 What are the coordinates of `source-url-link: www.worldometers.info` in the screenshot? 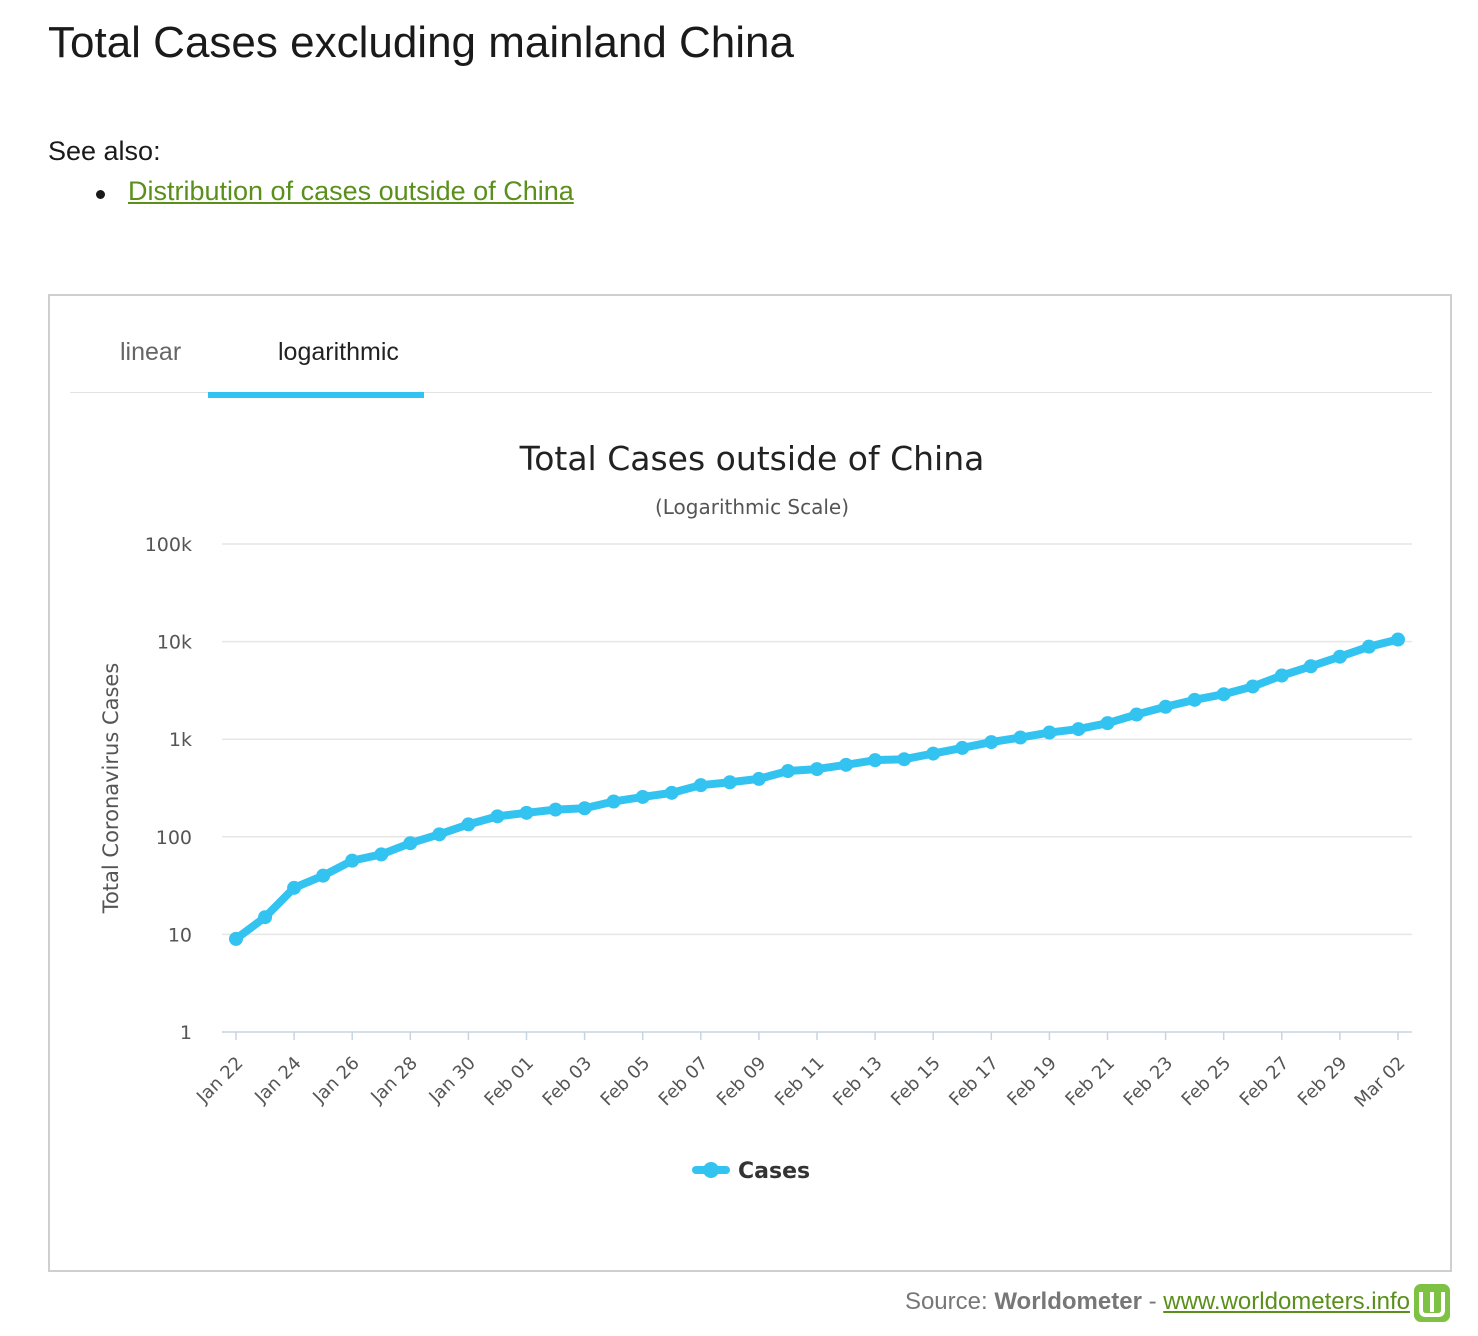 It's located at (1286, 1301).